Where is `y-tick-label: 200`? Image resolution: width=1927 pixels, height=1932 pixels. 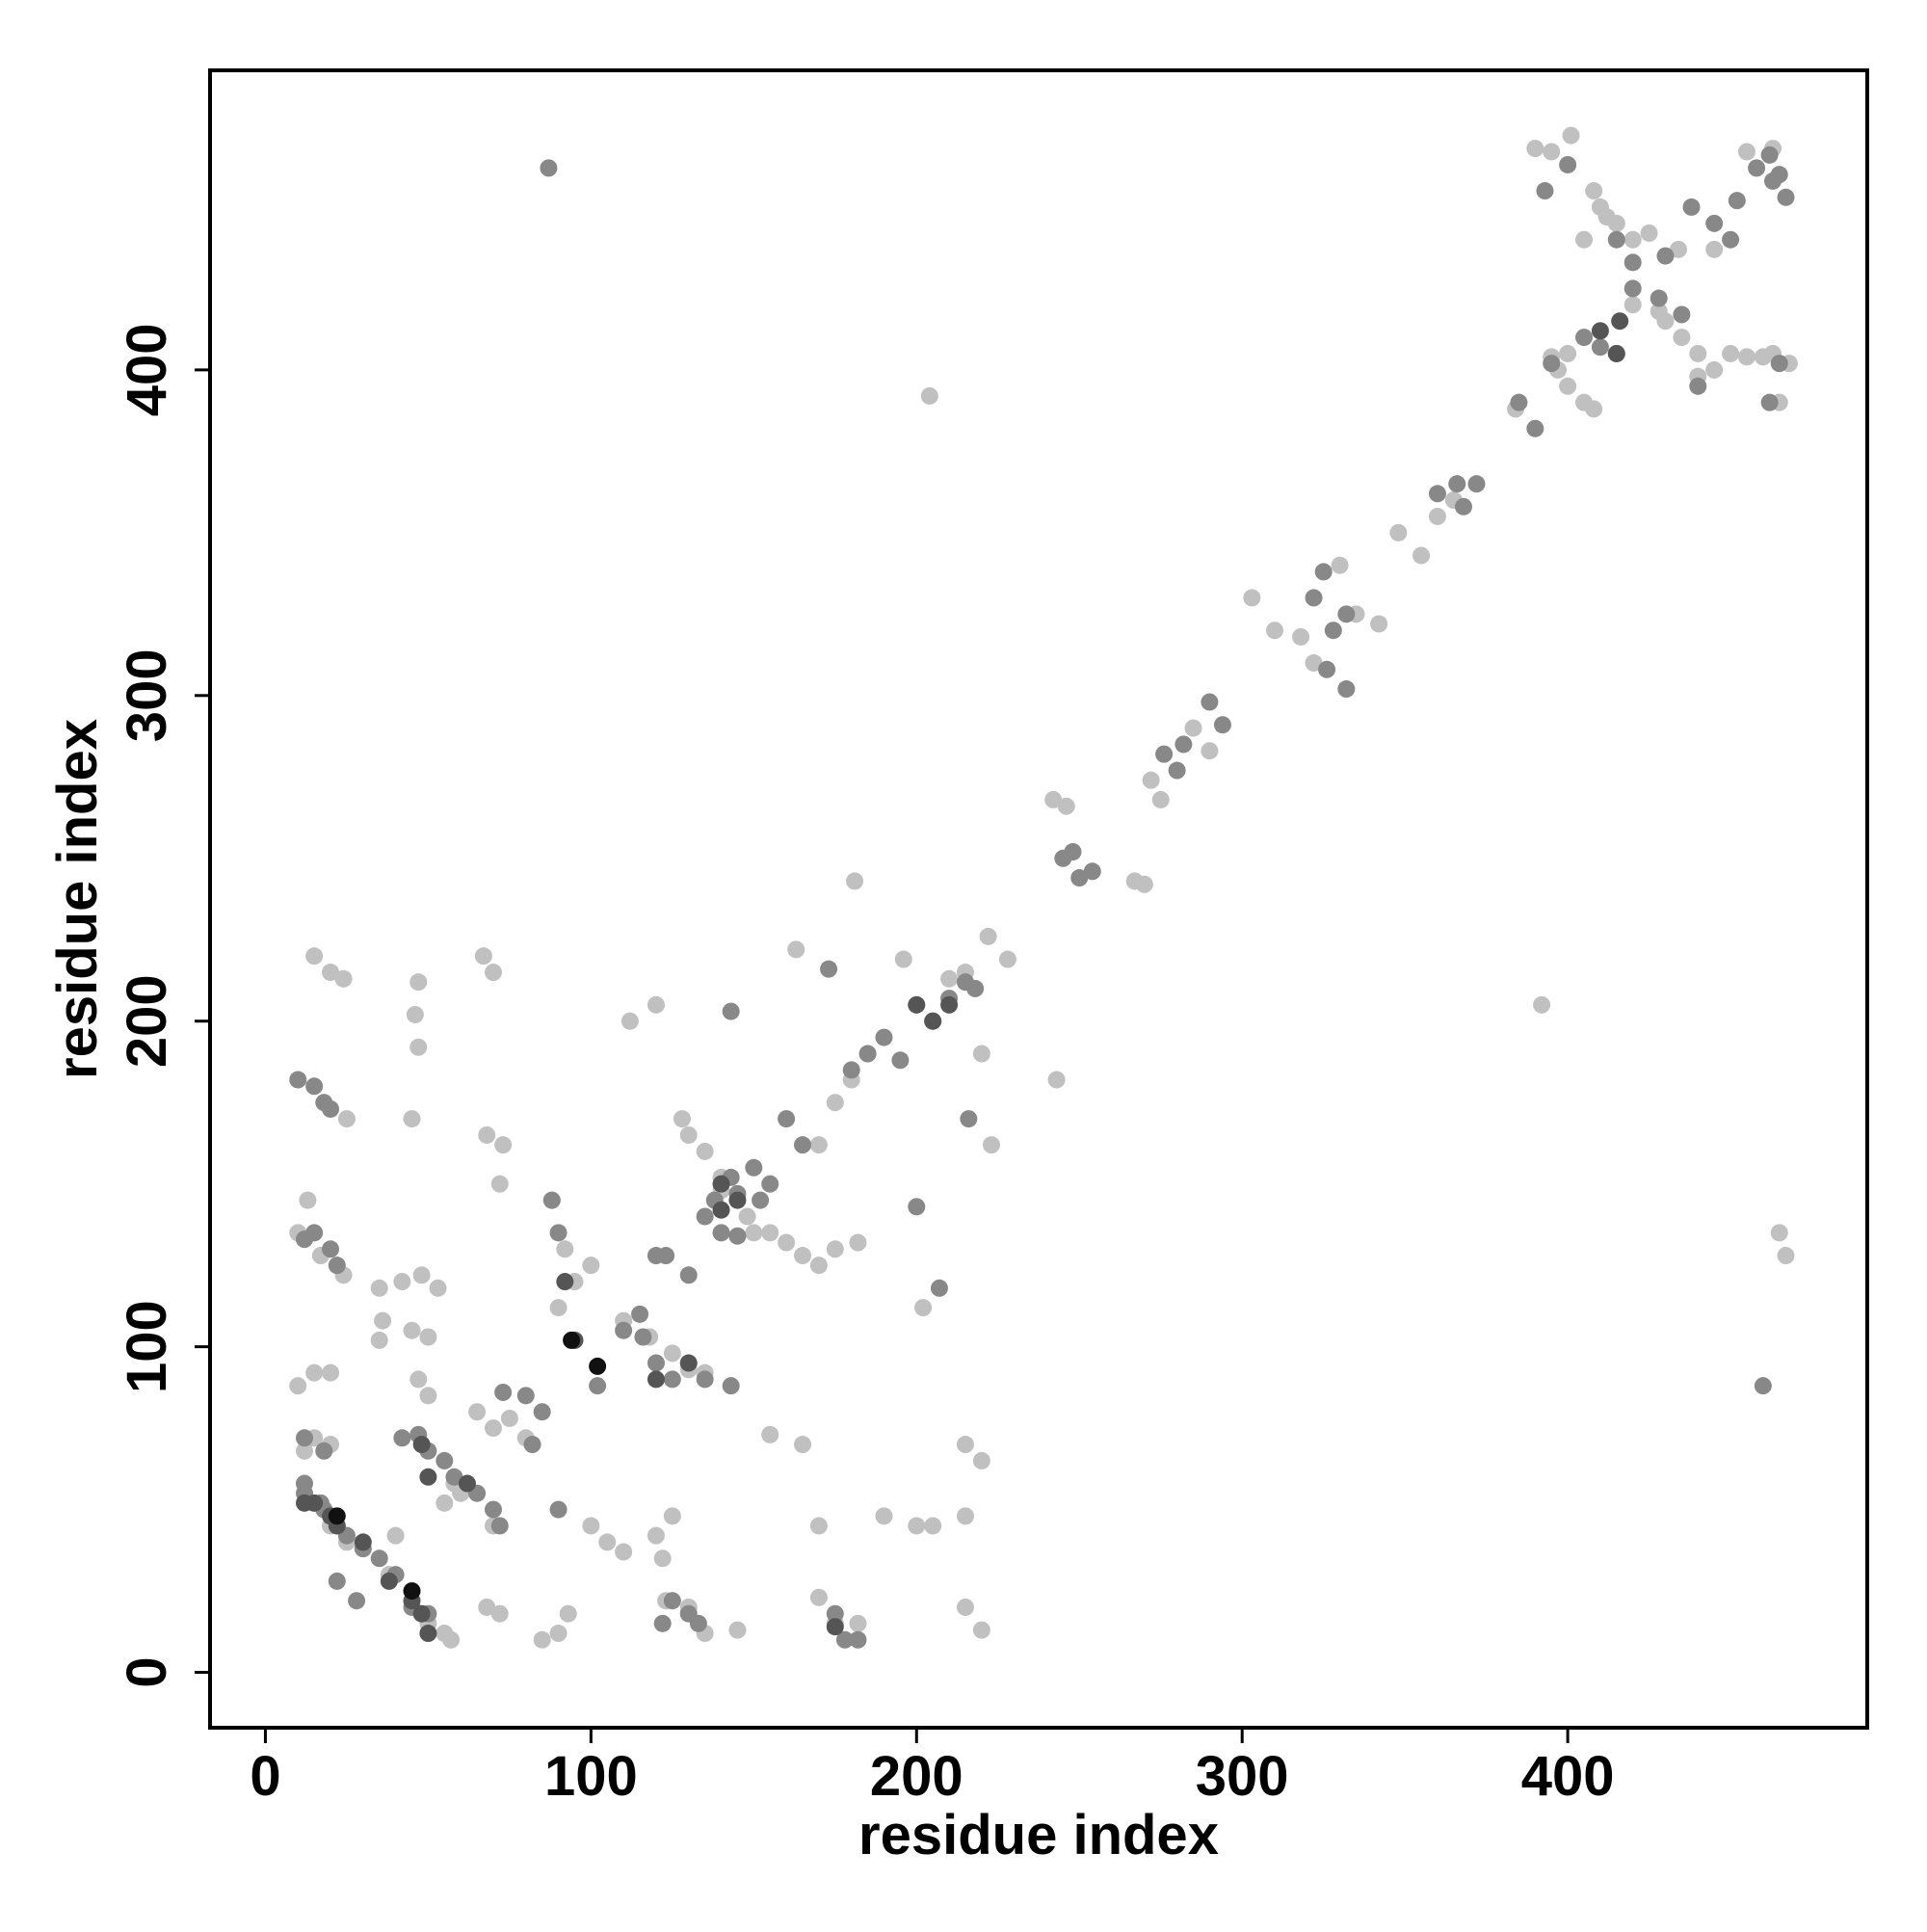 y-tick-label: 200 is located at coordinates (147, 1021).